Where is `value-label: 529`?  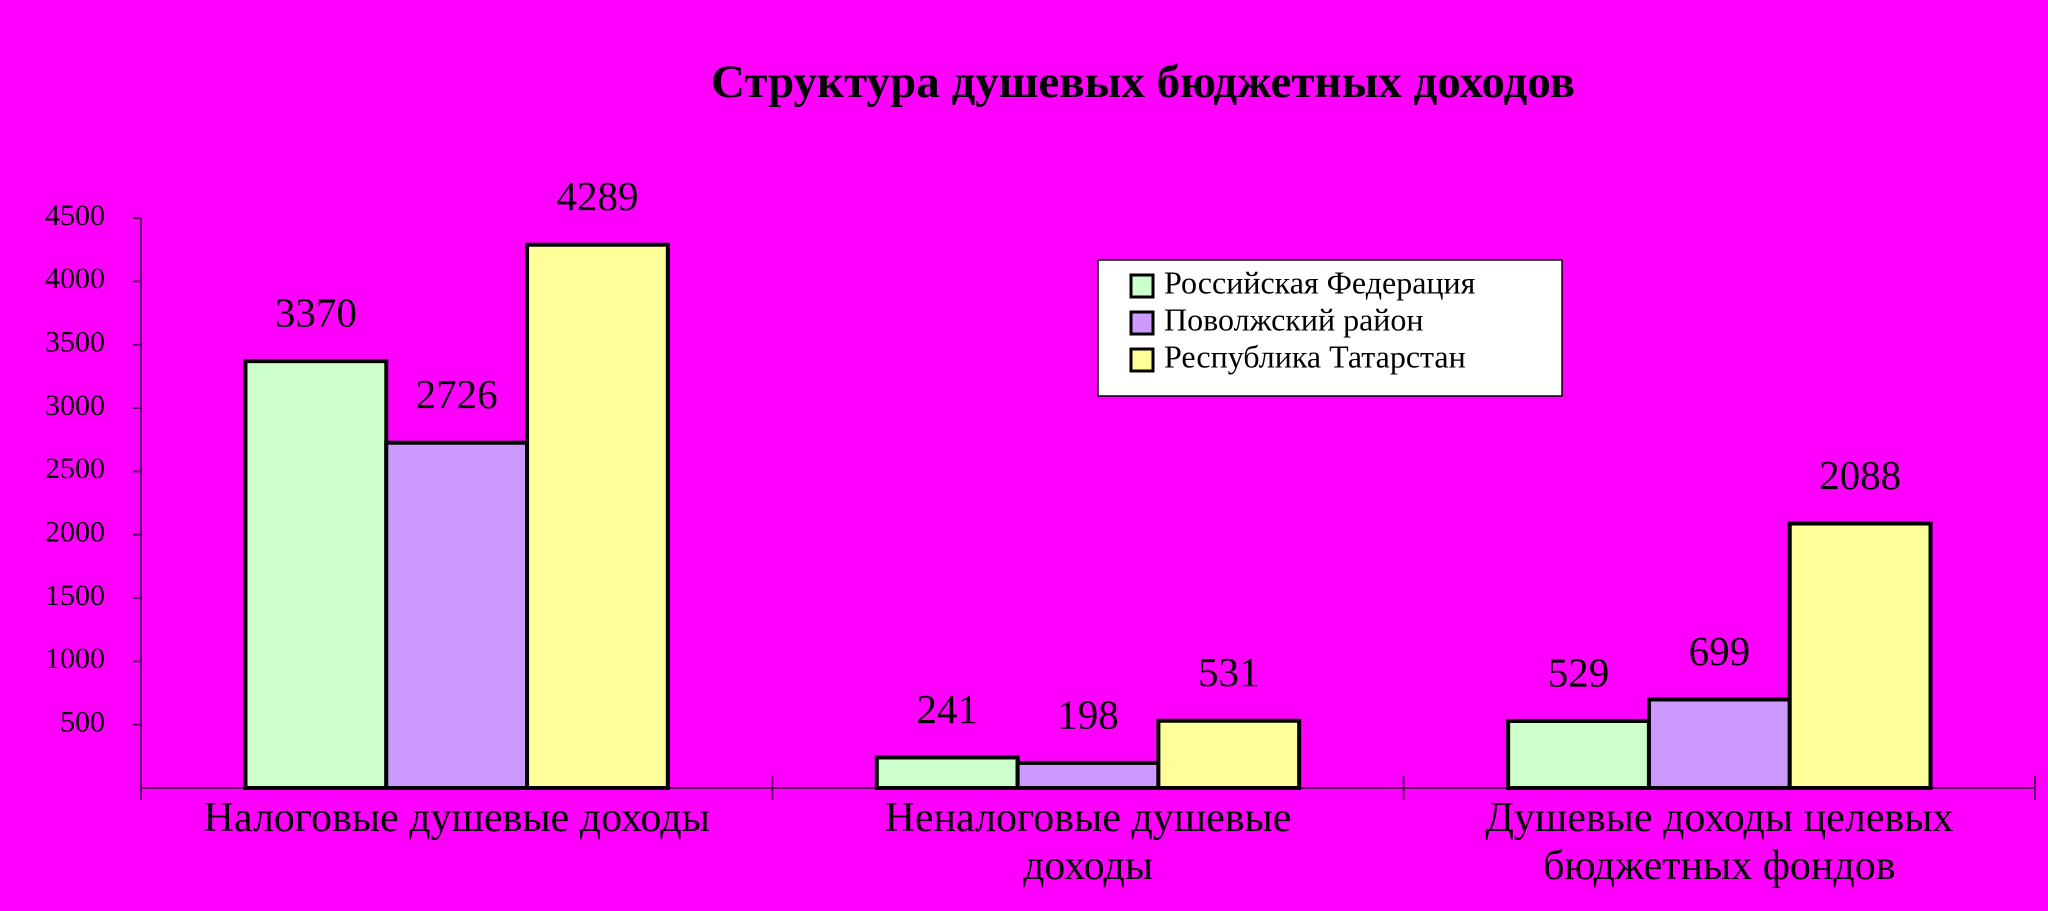 value-label: 529 is located at coordinates (1579, 672).